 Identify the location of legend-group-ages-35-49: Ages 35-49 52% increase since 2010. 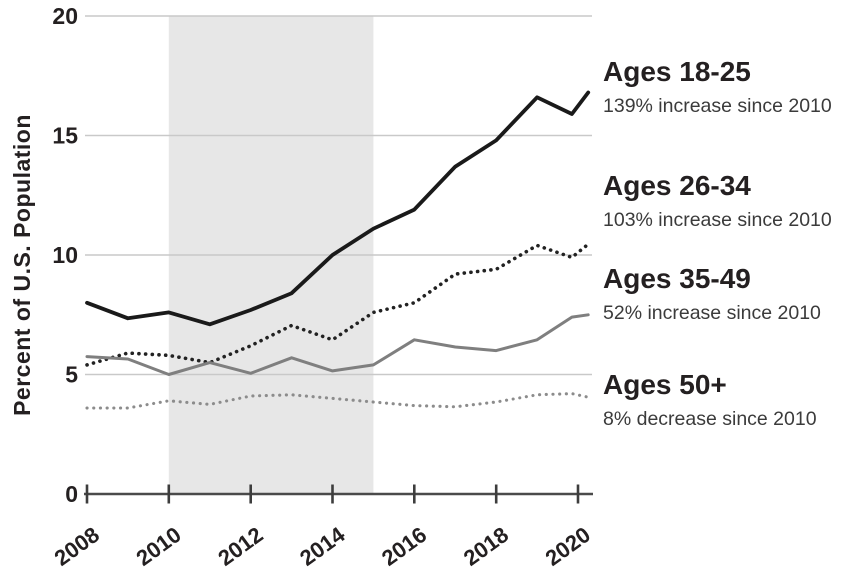
(712, 294).